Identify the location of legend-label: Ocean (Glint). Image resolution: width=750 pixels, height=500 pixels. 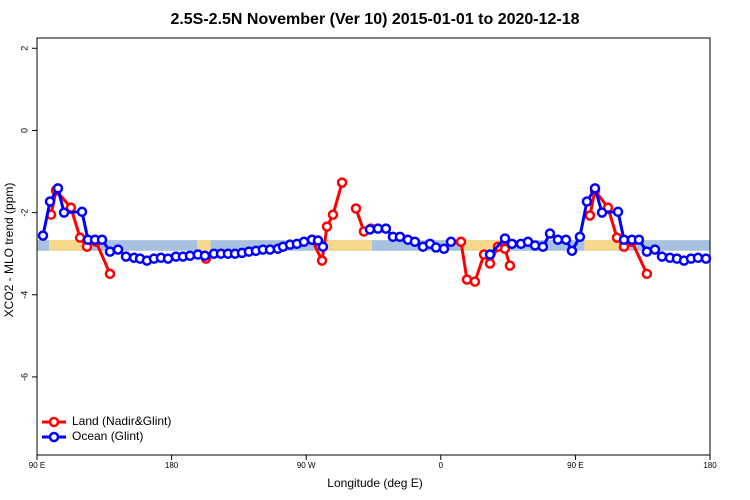
(107, 436).